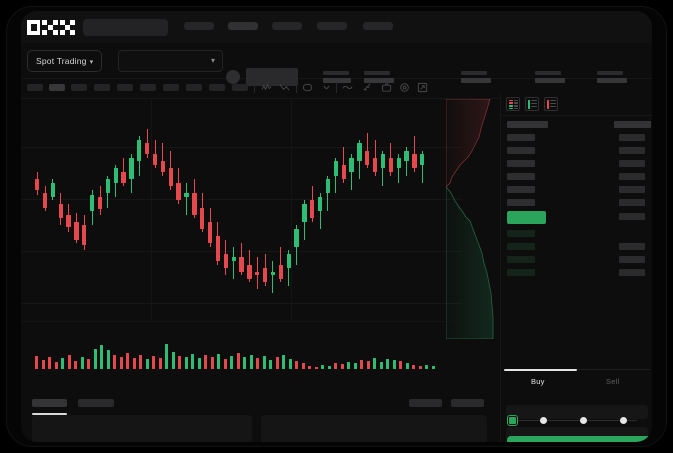 Image resolution: width=673 pixels, height=453 pixels. Describe the element at coordinates (532, 104) in the screenshot. I see `orderbook-buy-icon` at that location.